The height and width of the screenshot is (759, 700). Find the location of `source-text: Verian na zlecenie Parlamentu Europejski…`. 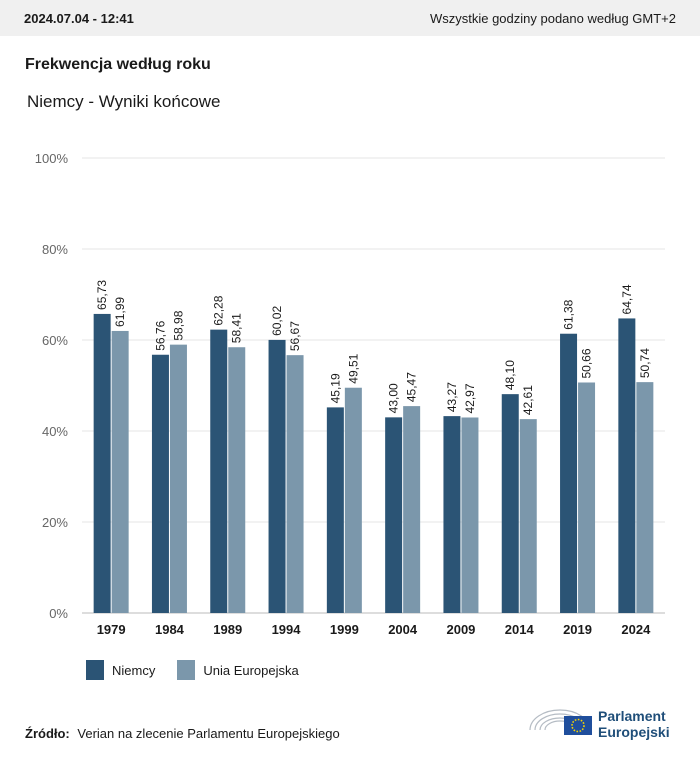

source-text: Verian na zlecenie Parlamentu Europejski… is located at coordinates (208, 733).